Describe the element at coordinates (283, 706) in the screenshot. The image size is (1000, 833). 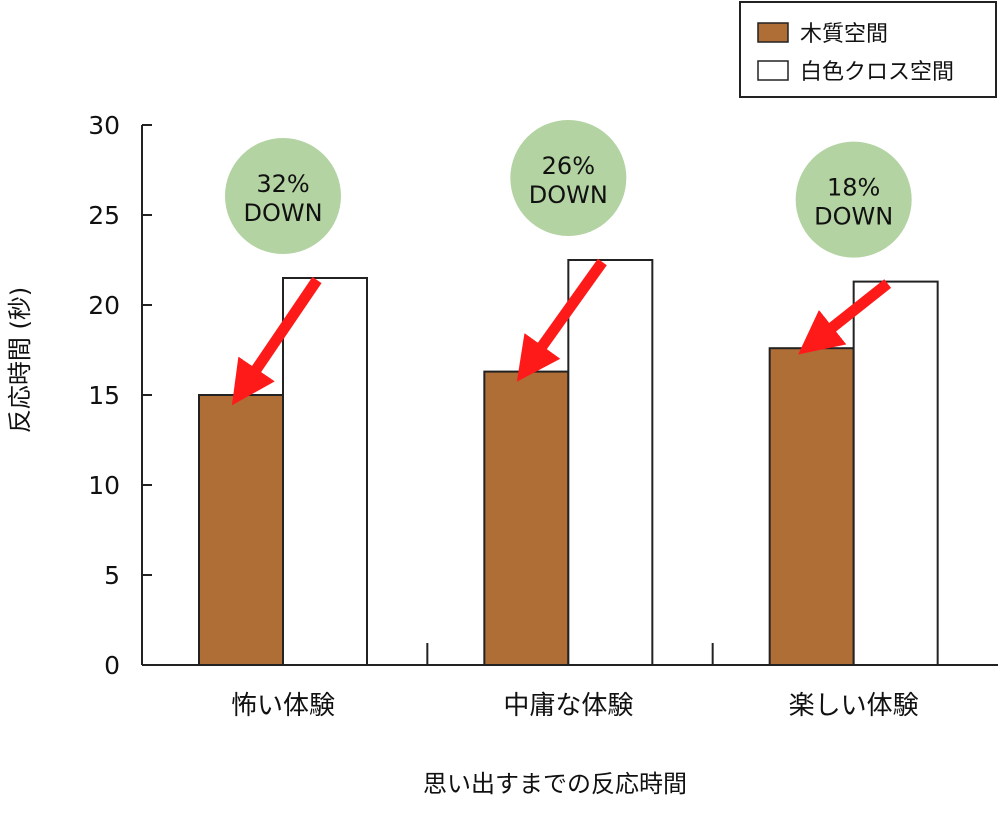
I see `x-tick-label: 怖い体験` at that location.